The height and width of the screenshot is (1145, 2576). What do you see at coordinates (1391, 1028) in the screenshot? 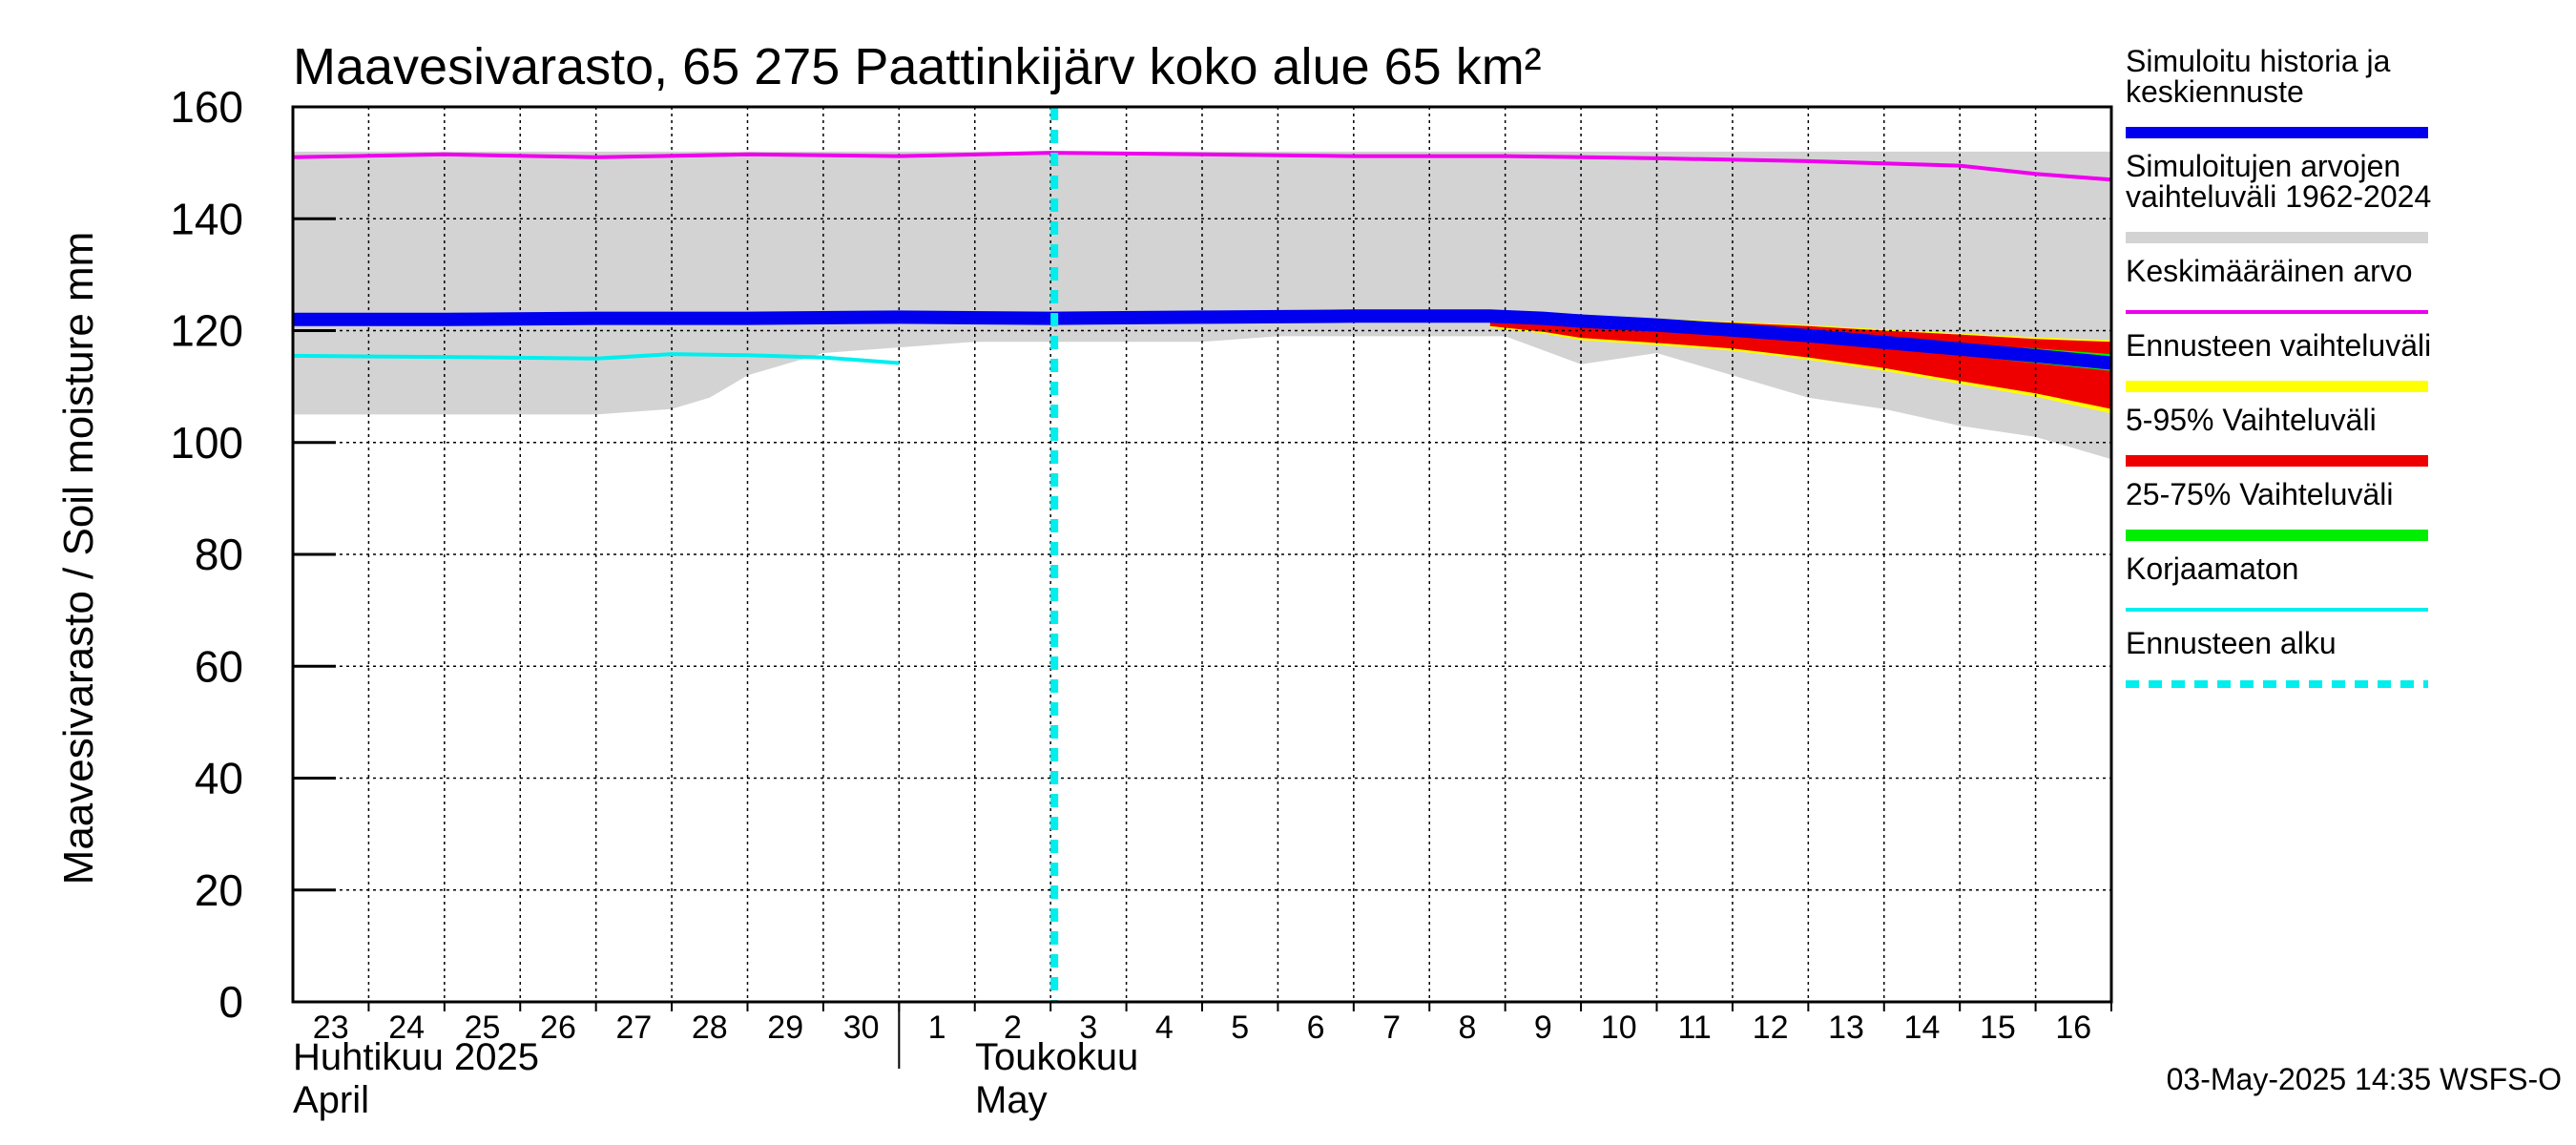
I see `x-tick-label: 7` at bounding box center [1391, 1028].